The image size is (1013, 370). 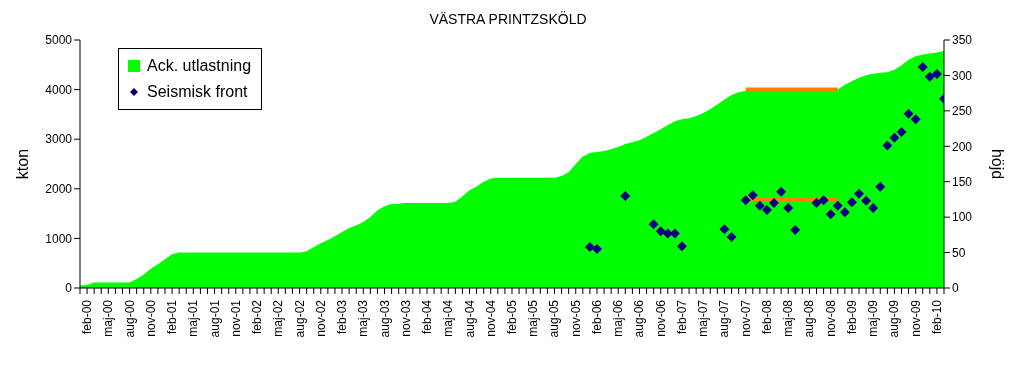 I want to click on x-tick-label: aug-09, so click(x=894, y=318).